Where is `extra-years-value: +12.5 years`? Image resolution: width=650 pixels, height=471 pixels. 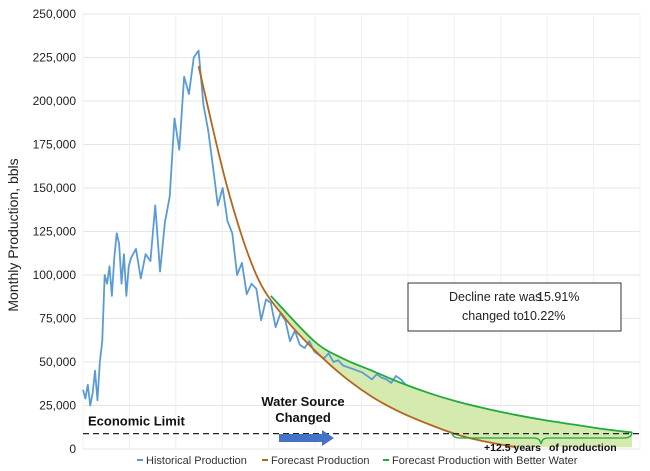
extra-years-value: +12.5 years is located at coordinates (512, 448).